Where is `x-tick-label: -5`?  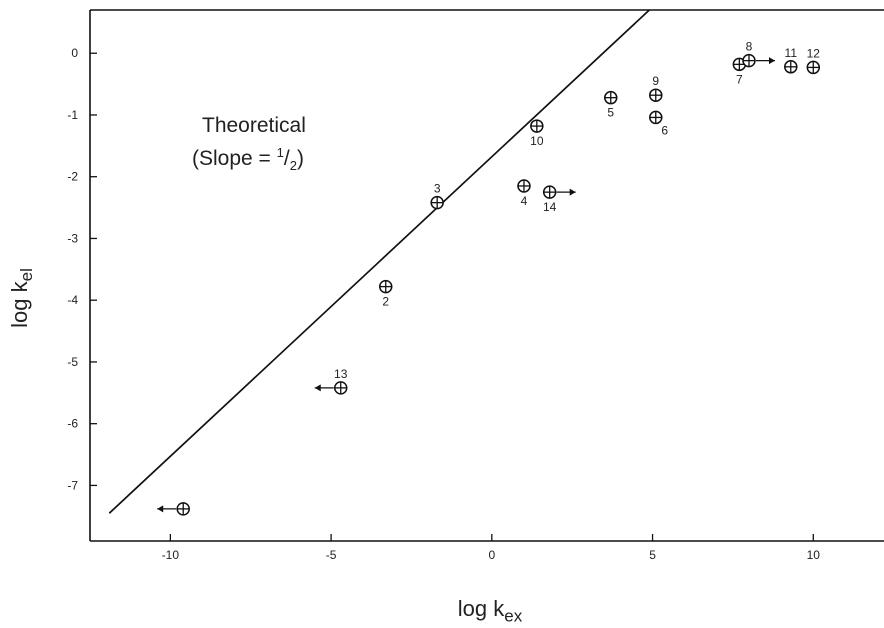
x-tick-label: -5 is located at coordinates (331, 555).